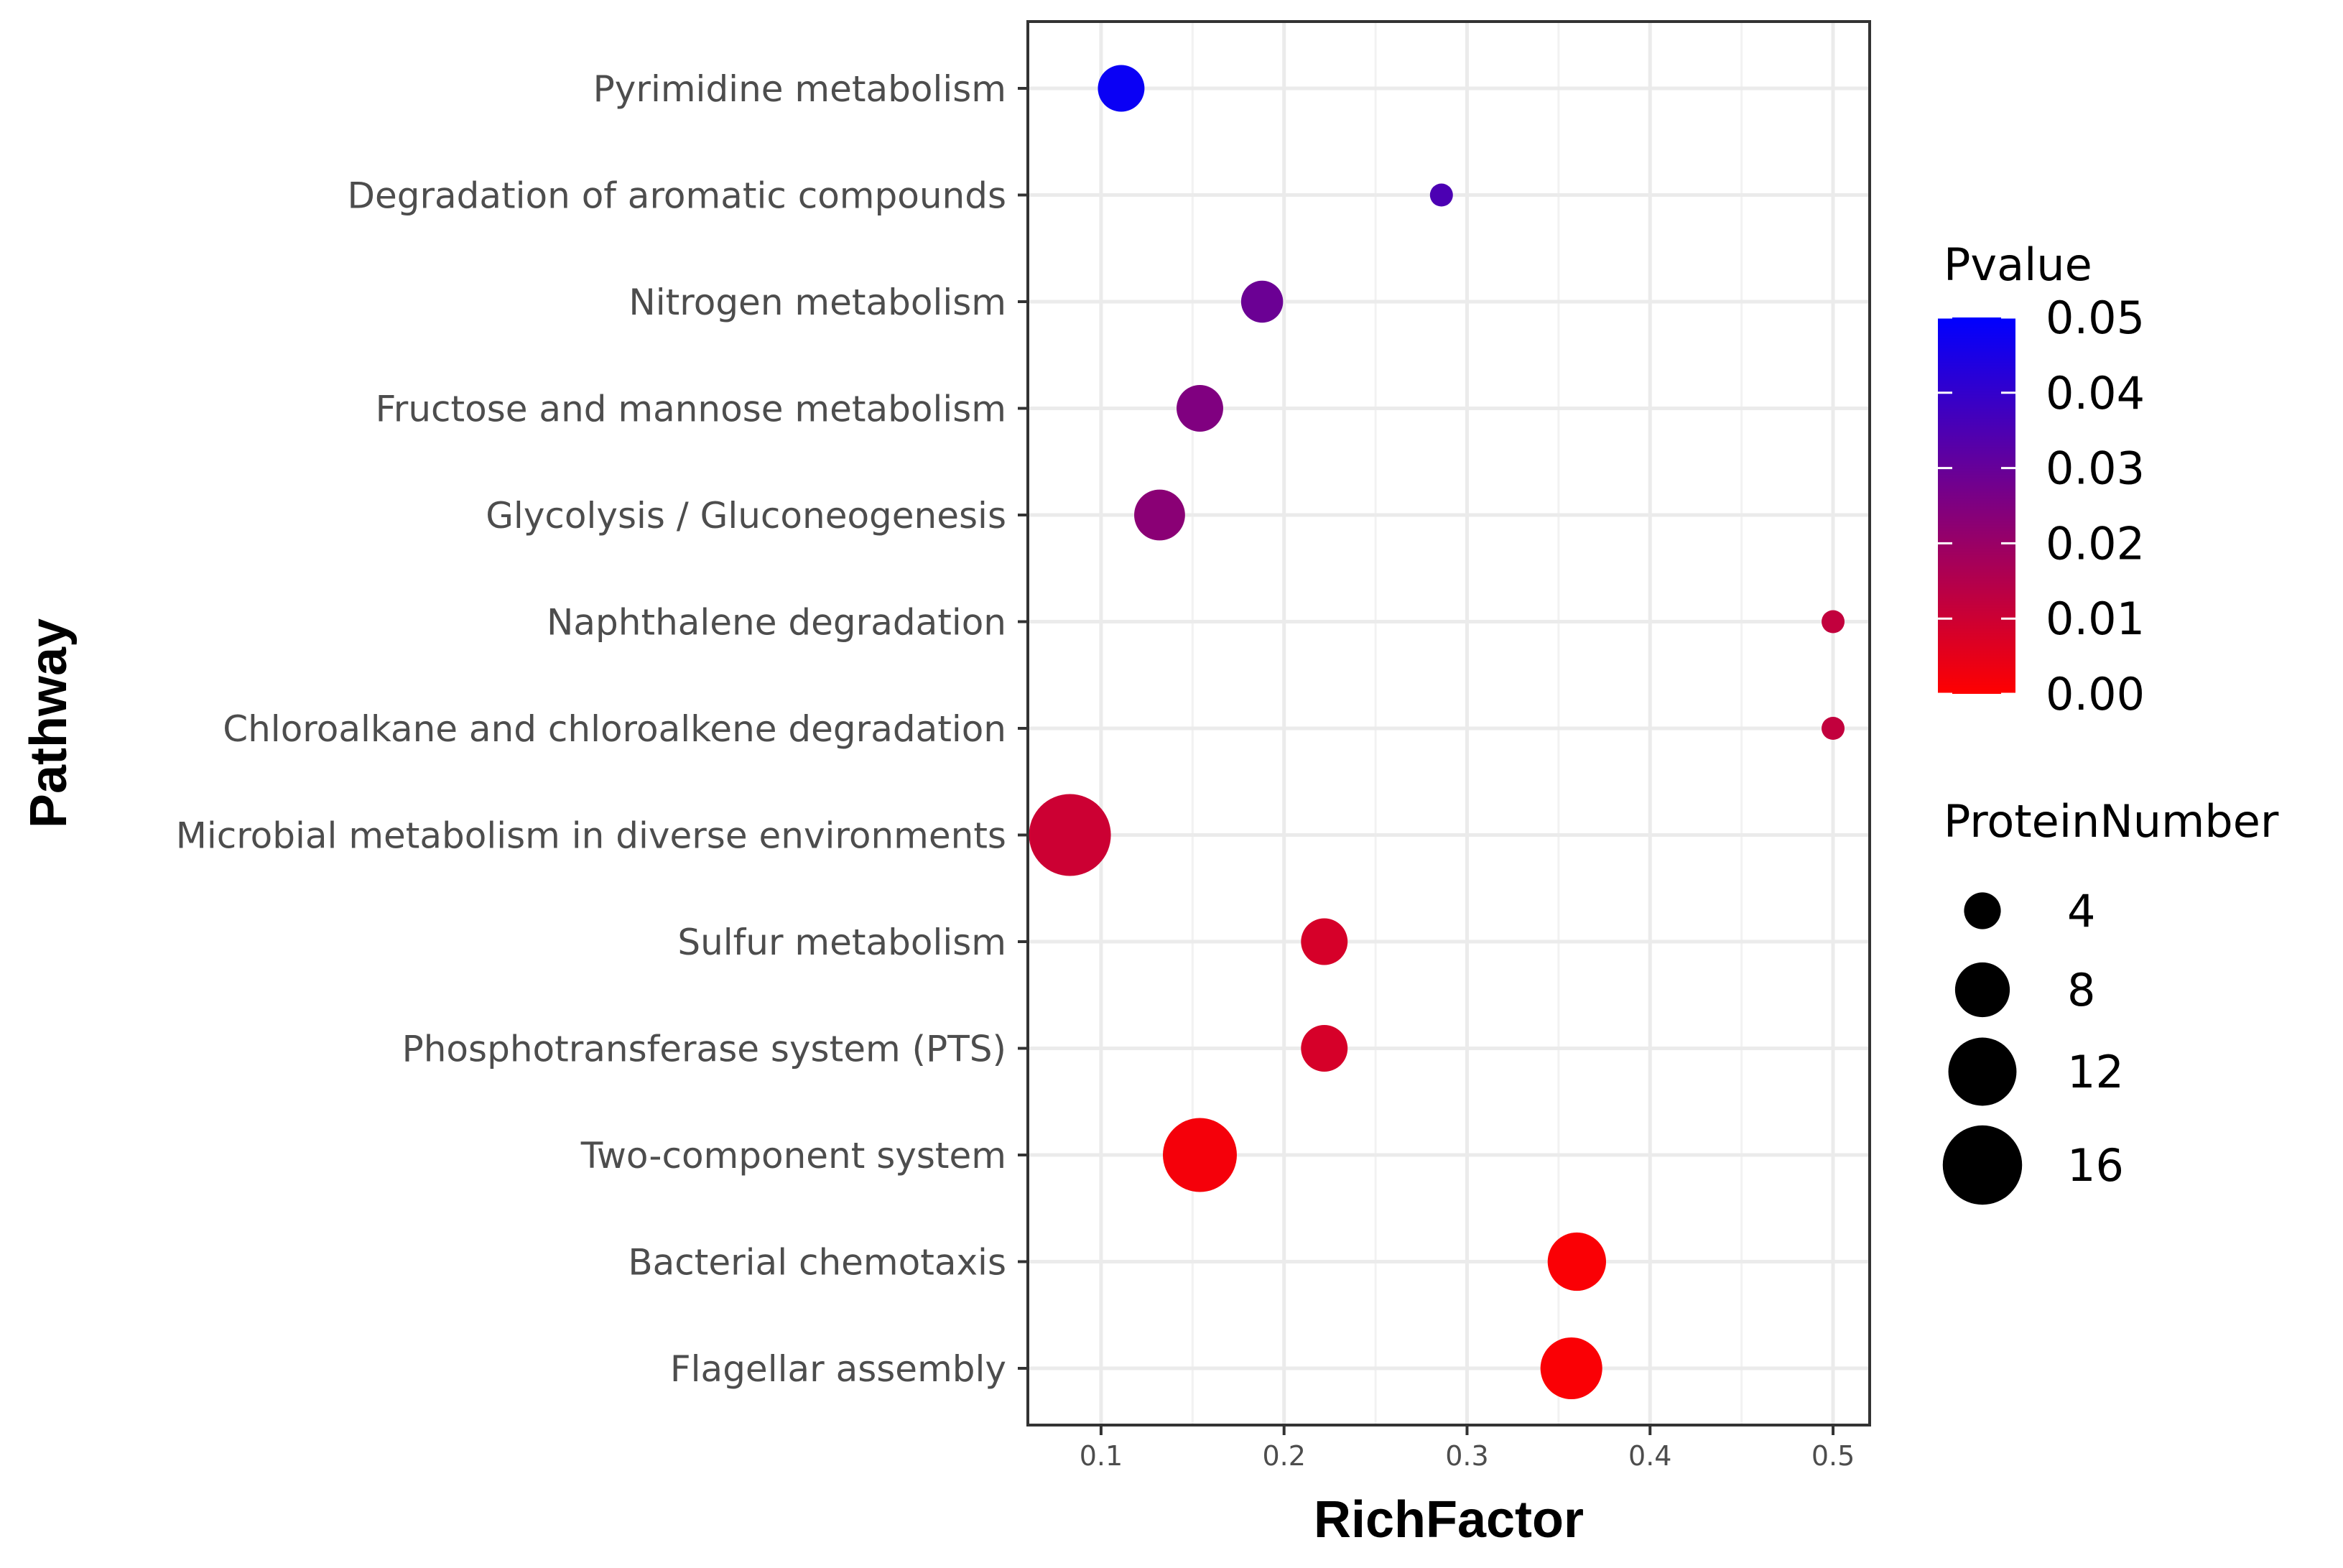  Describe the element at coordinates (1101, 1456) in the screenshot. I see `x-tick-label: 0.1` at that location.